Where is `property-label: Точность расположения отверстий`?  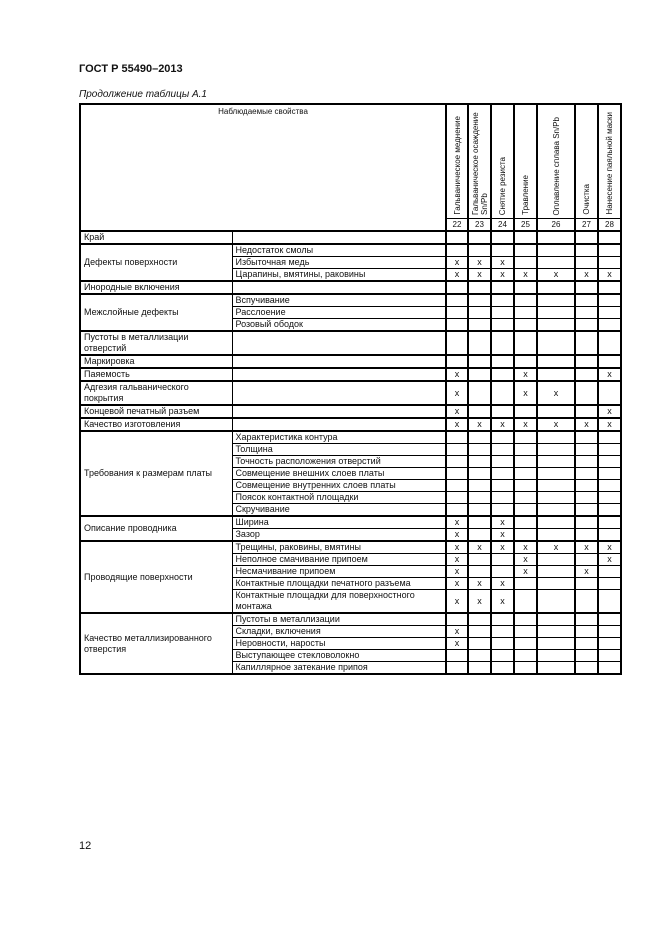 property-label: Точность расположения отверстий is located at coordinates (339, 461).